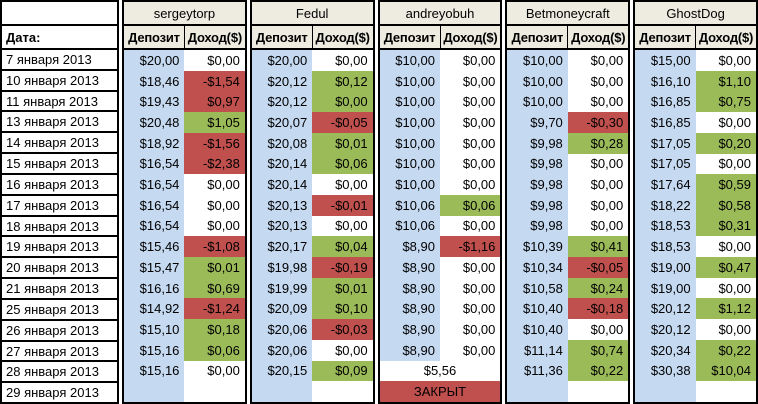  I want to click on deposit-cell: $16,85, so click(665, 102).